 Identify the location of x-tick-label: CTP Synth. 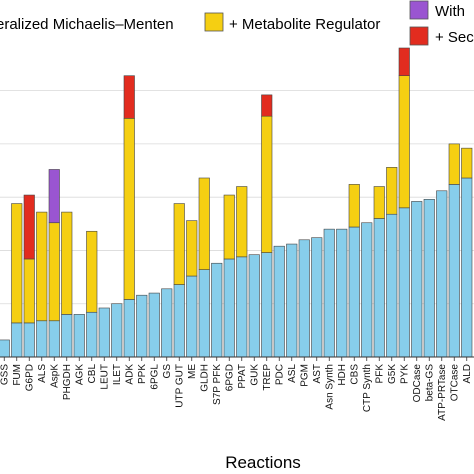
(367, 388).